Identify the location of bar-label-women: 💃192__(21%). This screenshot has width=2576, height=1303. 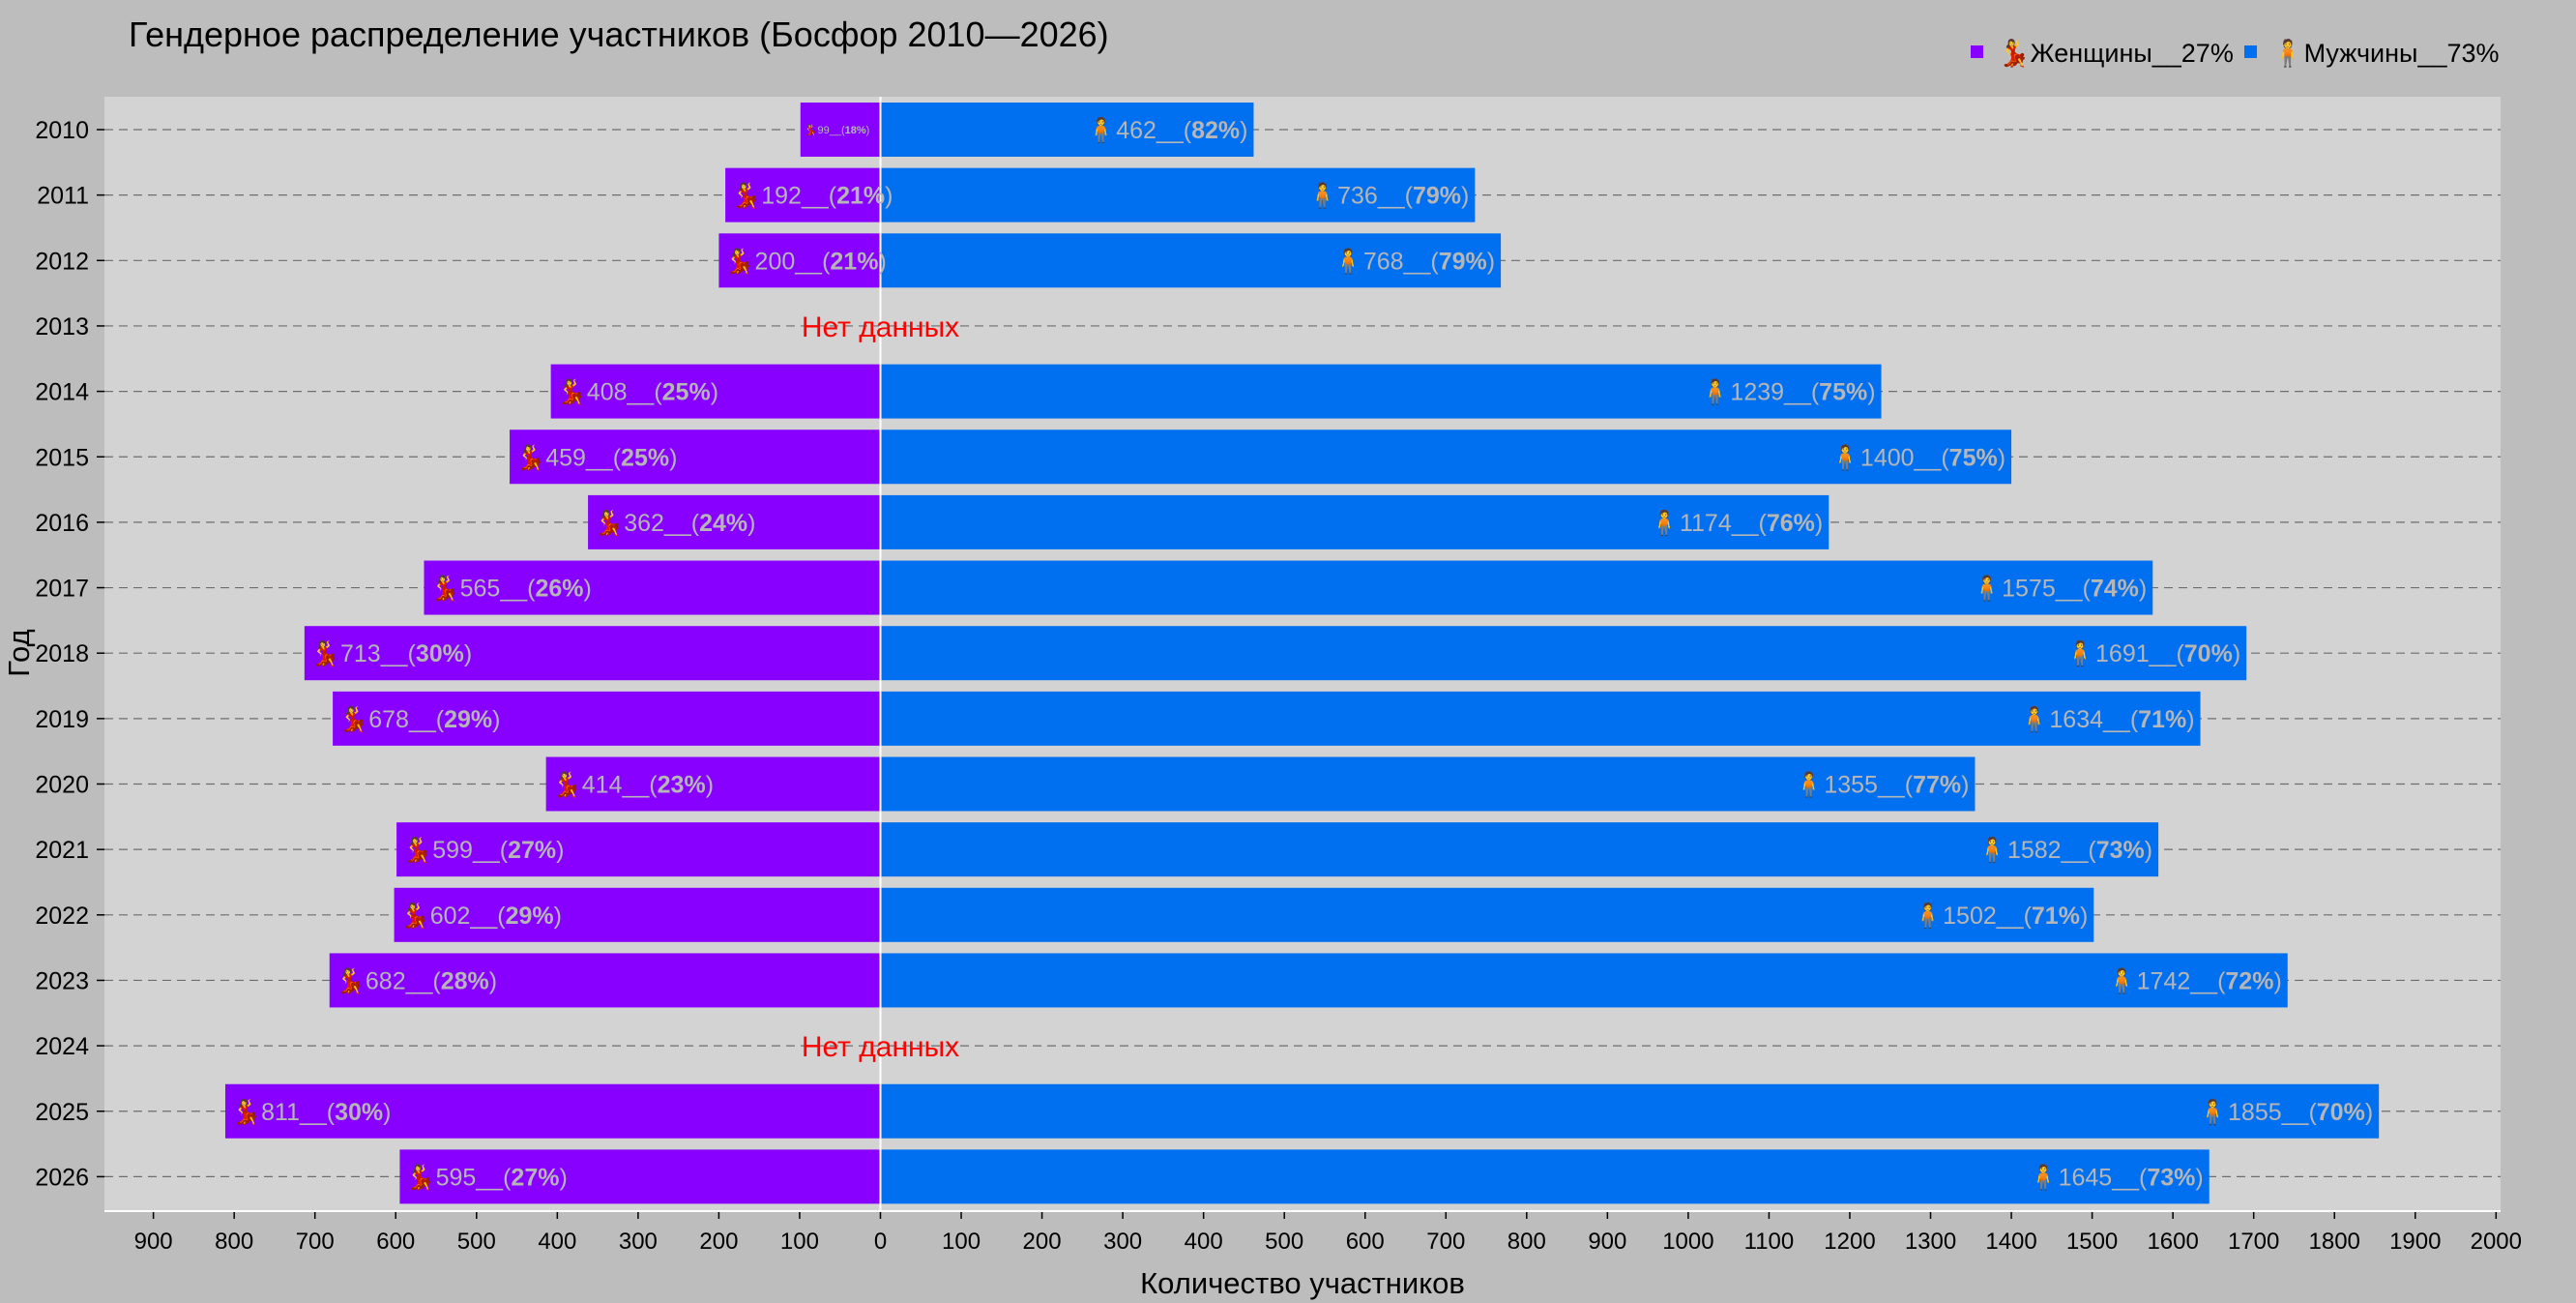
(812, 196).